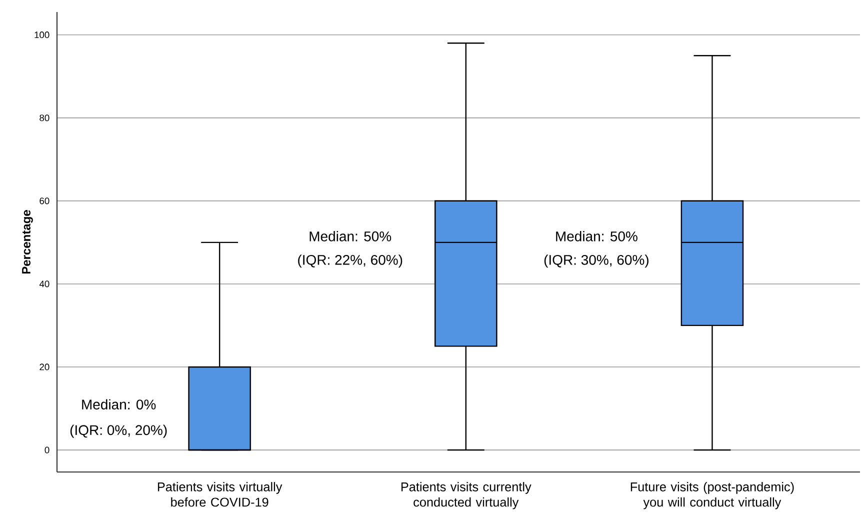 The width and height of the screenshot is (867, 521). I want to click on annotation: Median: 0%, so click(119, 404).